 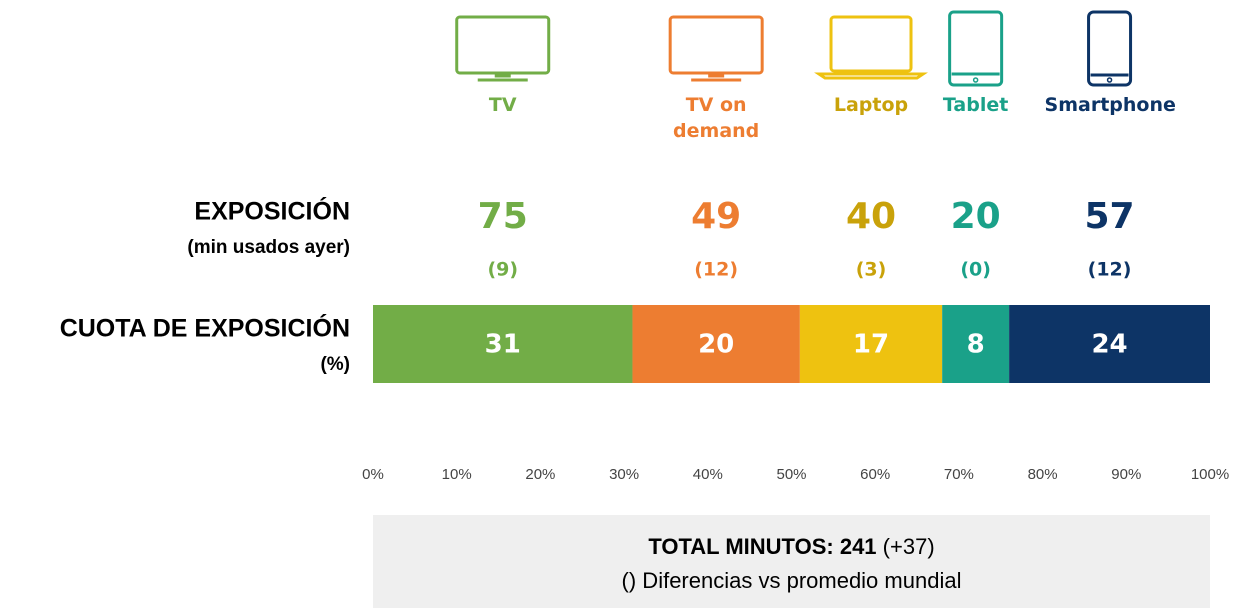 I want to click on exposure-title: EXPOSICIÓN, so click(x=272, y=211).